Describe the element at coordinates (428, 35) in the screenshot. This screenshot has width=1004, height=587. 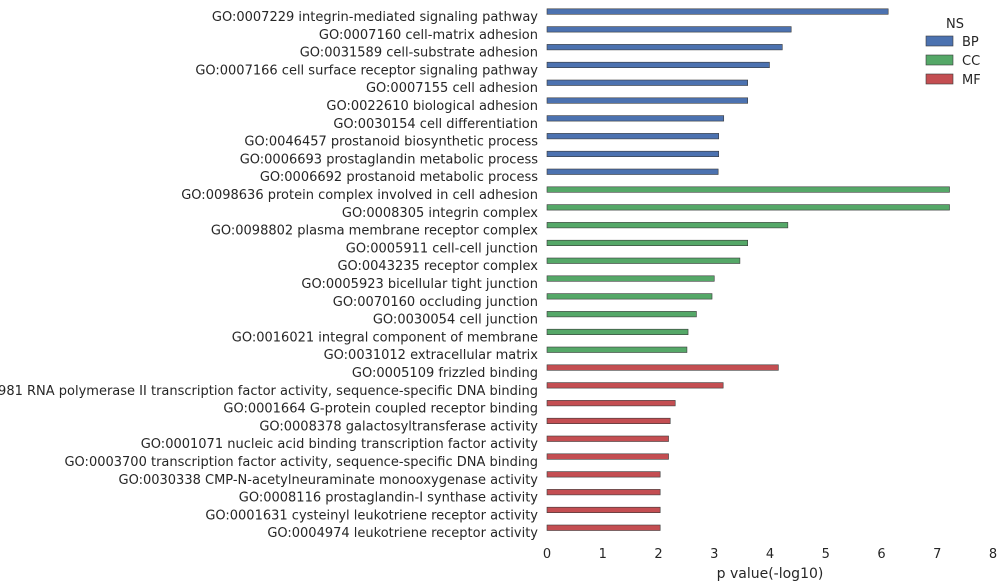
I see `category-label: GO:0007160 cell-matrix adhesion` at that location.